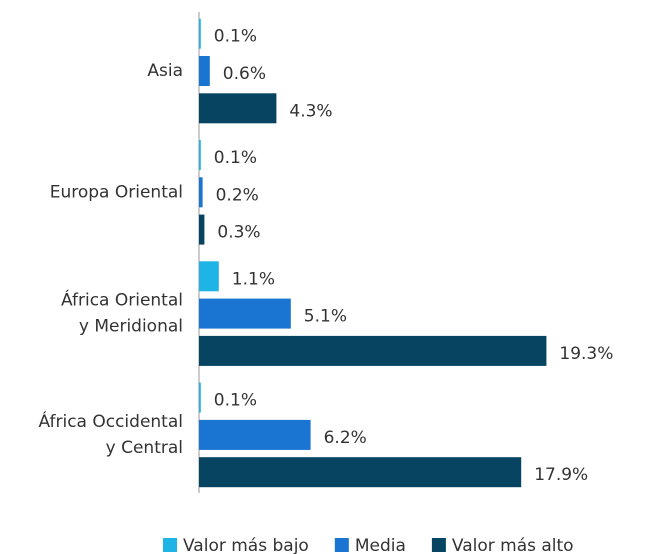 This screenshot has height=554, width=654. I want to click on legend-label: Valor más alto, so click(513, 545).